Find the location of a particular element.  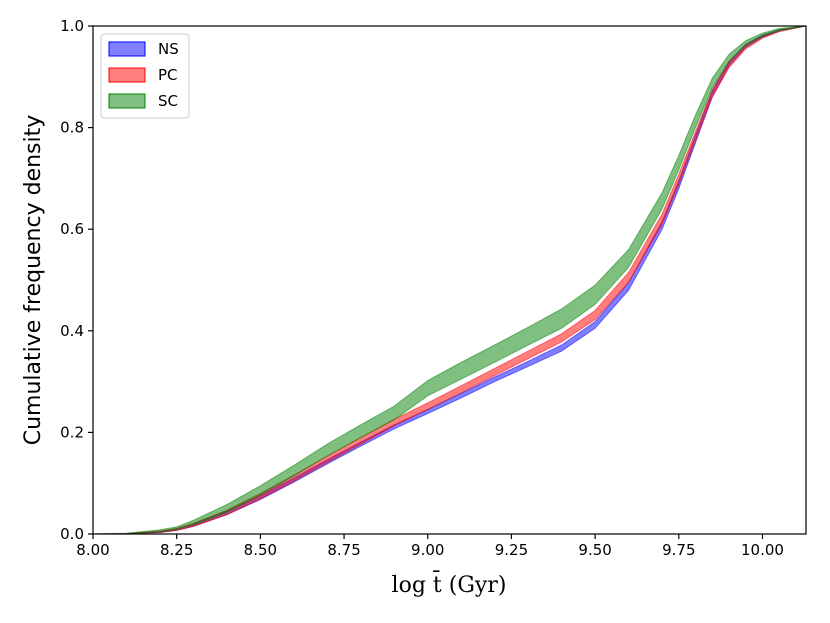

y-tick-label: 0.4 is located at coordinates (72, 331).